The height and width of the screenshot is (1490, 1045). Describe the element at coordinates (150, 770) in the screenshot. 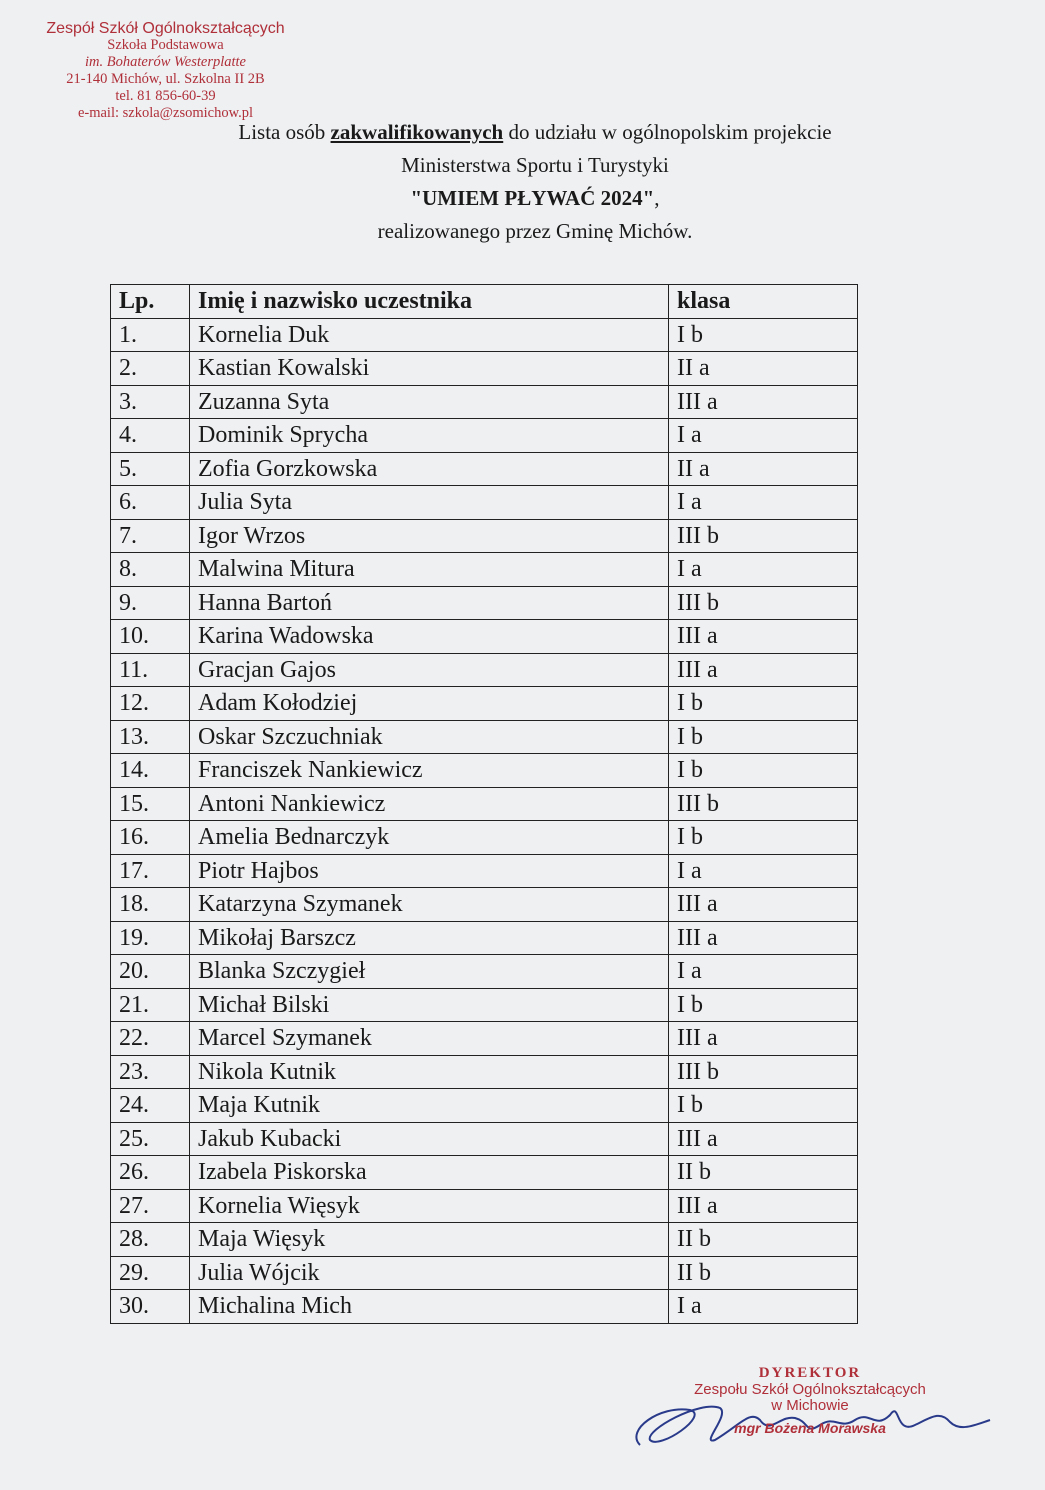

I see `cell-lp: 14.` at that location.